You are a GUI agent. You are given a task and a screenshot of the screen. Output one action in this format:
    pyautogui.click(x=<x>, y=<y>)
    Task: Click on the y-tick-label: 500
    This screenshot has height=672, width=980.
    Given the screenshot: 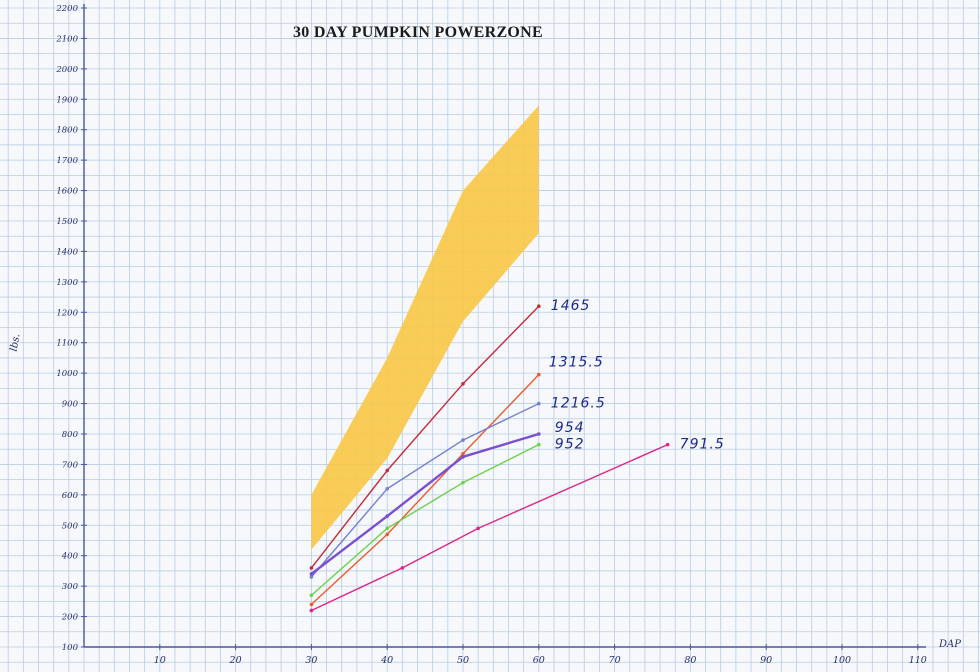 What is the action you would take?
    pyautogui.click(x=70, y=526)
    